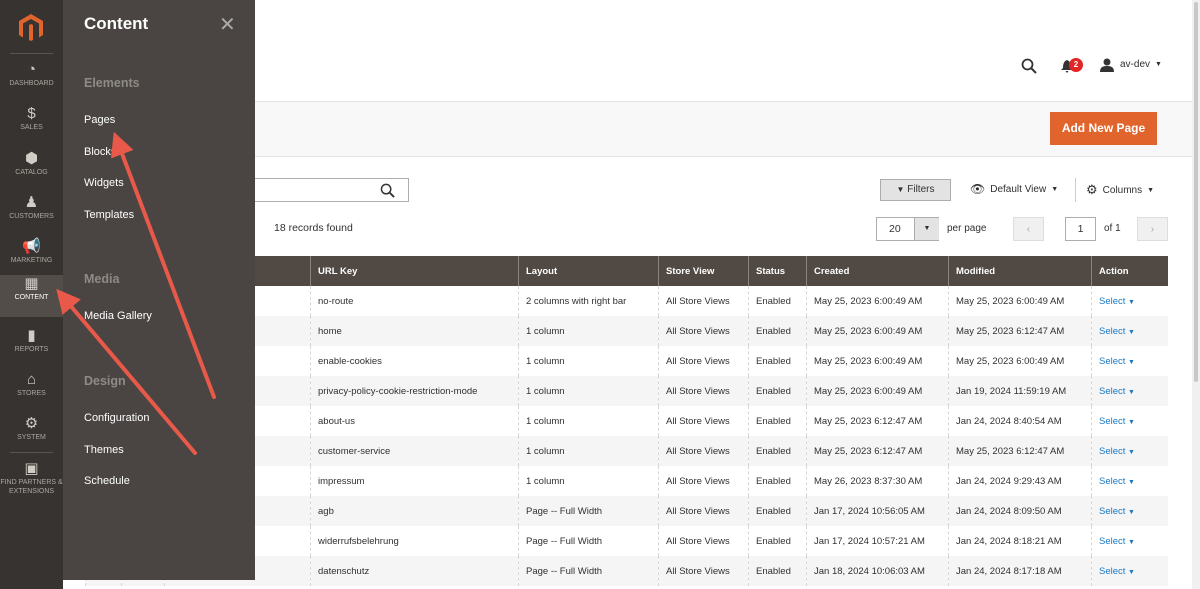 Image resolution: width=1200 pixels, height=589 pixels. I want to click on nav-item-marketing: 📢 MARKETING, so click(31, 260).